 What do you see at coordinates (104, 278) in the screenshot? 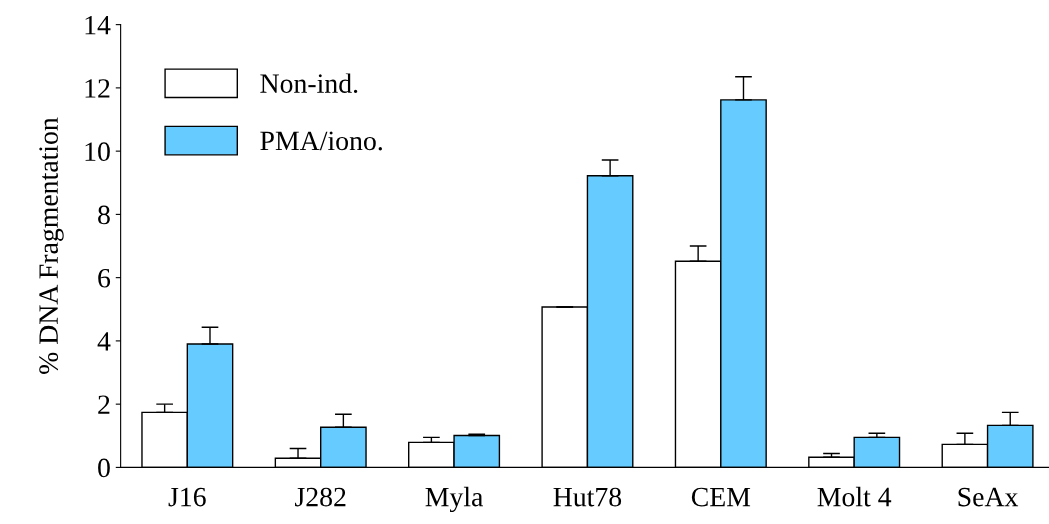
I see `y-tick-label: 6` at bounding box center [104, 278].